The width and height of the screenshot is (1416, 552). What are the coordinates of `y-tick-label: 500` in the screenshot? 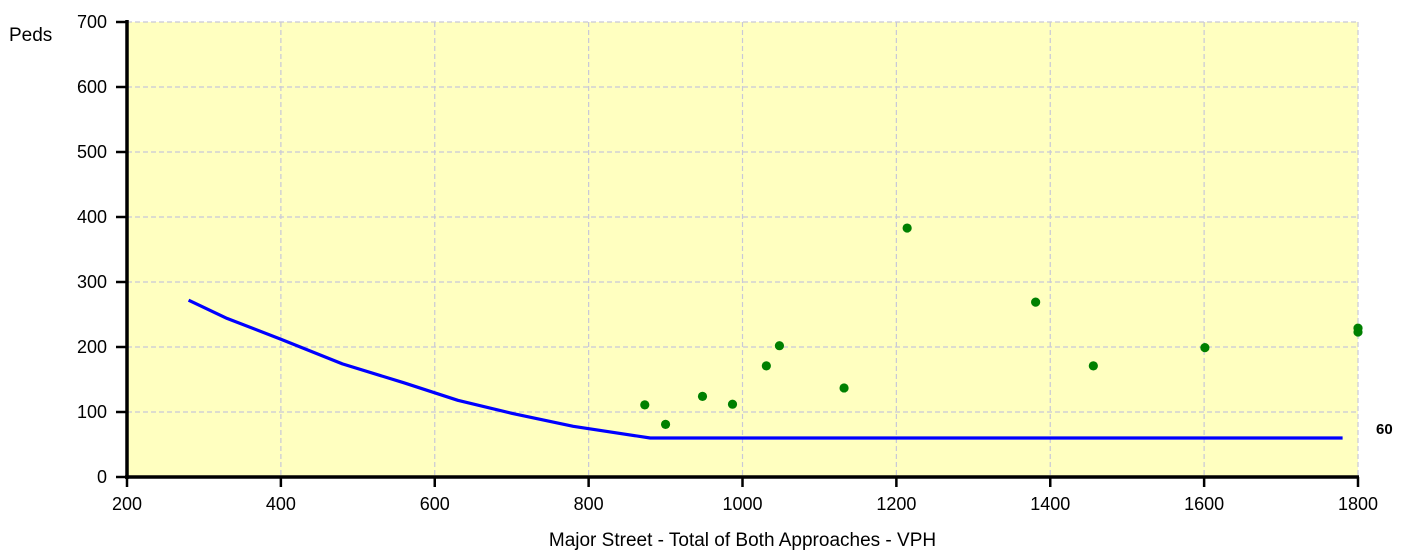 It's located at (92, 152).